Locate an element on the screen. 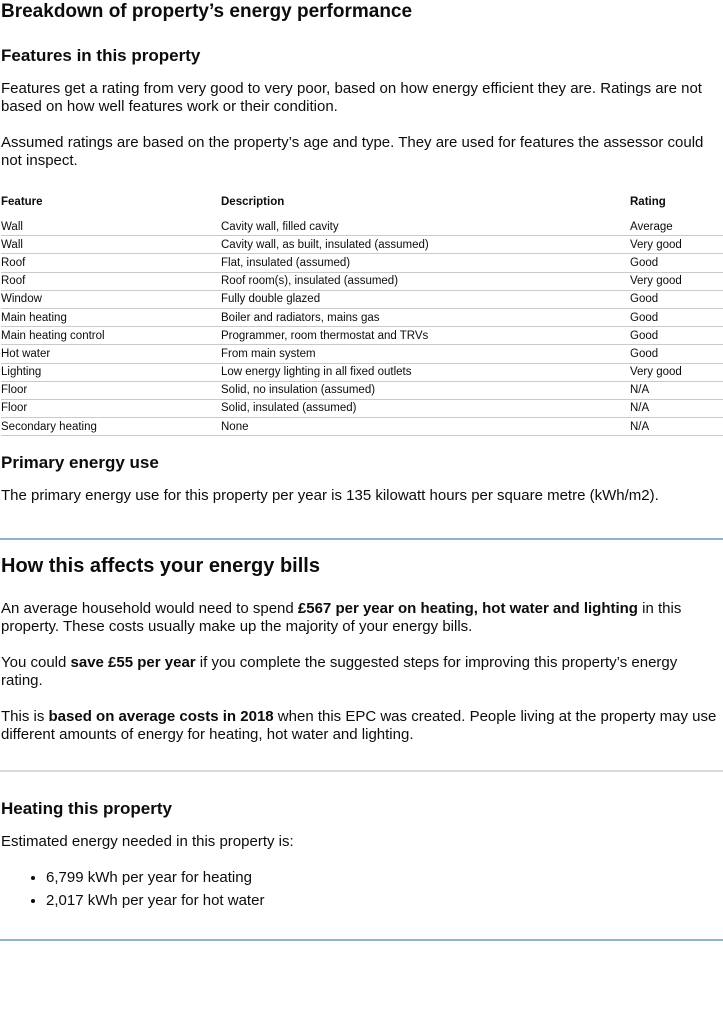 The height and width of the screenshot is (1024, 723). text: This is is located at coordinates (25, 716).